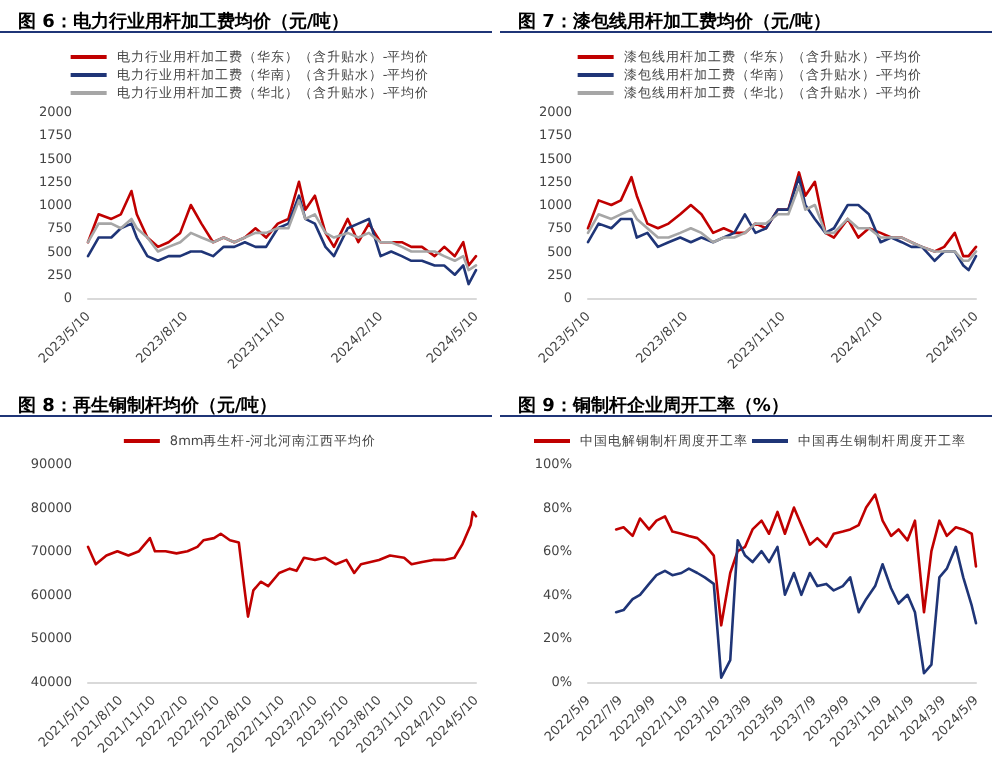 The width and height of the screenshot is (1000, 766). What do you see at coordinates (675, 22) in the screenshot?
I see `chart-title: 图 7：漆包线用杆加工费均价（元/吨）` at bounding box center [675, 22].